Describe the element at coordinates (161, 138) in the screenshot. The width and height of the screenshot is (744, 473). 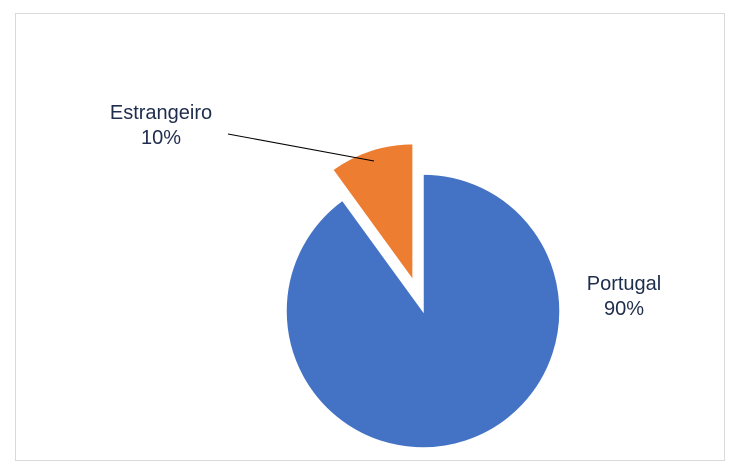
I see `data-label-percent: 10%` at that location.